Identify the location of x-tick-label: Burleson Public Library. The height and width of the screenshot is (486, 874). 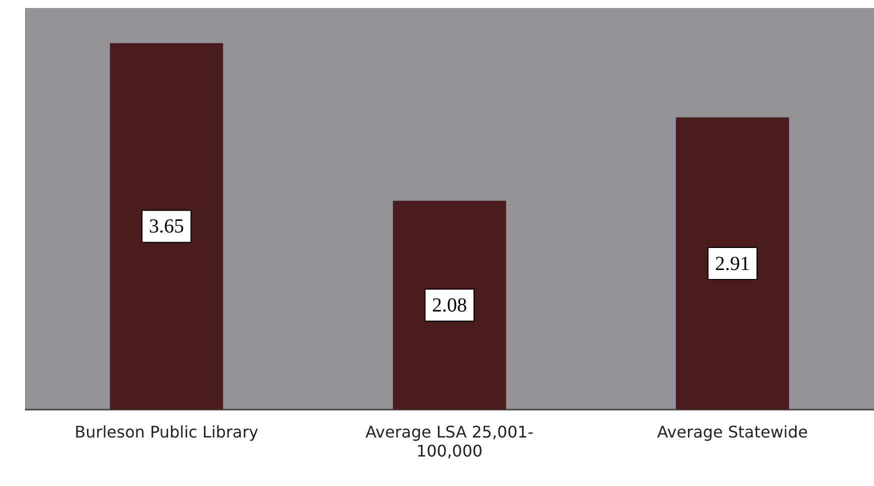
(166, 432).